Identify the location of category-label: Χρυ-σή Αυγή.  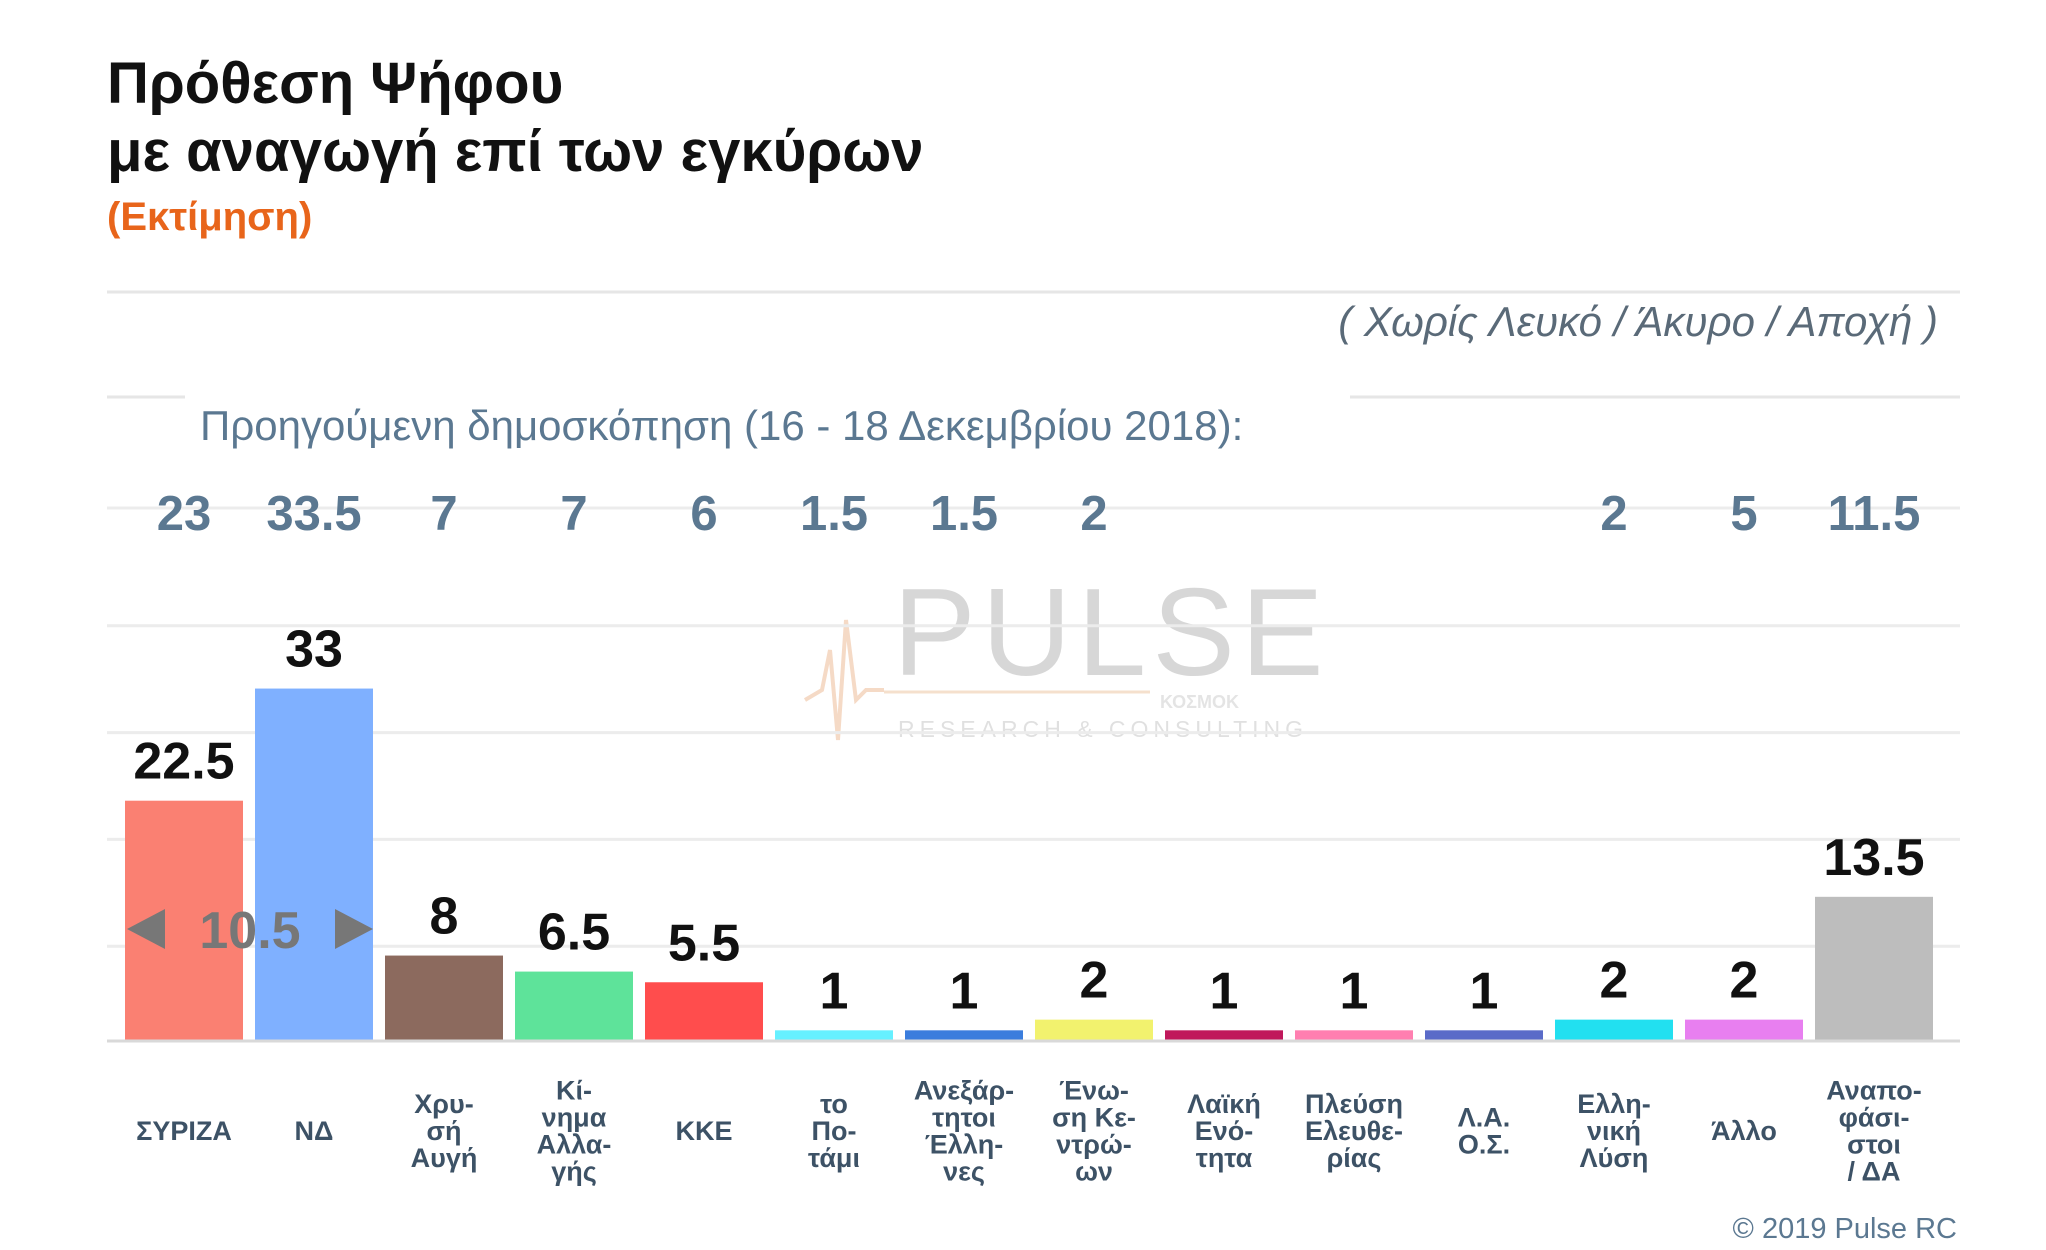
(444, 1131).